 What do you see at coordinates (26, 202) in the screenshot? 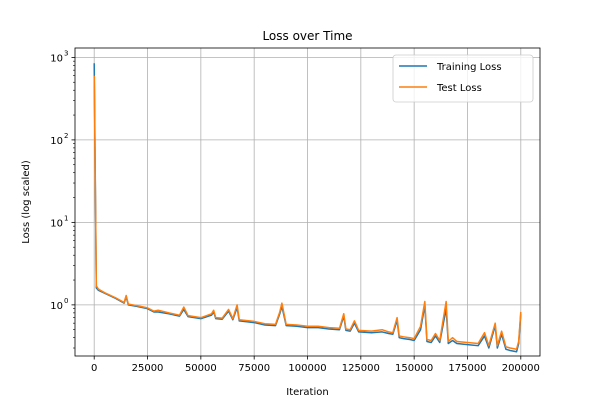
I see `y-axis-label: Loss (log scaled)` at bounding box center [26, 202].